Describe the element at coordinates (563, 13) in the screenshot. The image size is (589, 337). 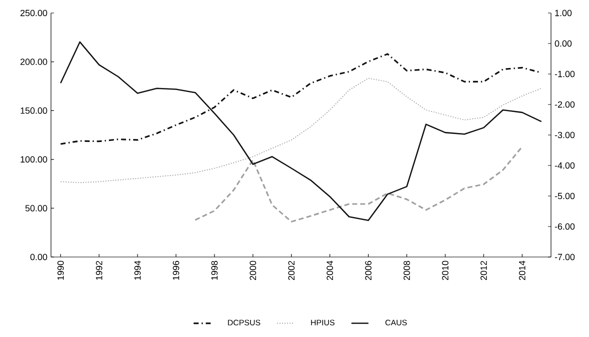
I see `y2-tick-label: 1.00` at that location.